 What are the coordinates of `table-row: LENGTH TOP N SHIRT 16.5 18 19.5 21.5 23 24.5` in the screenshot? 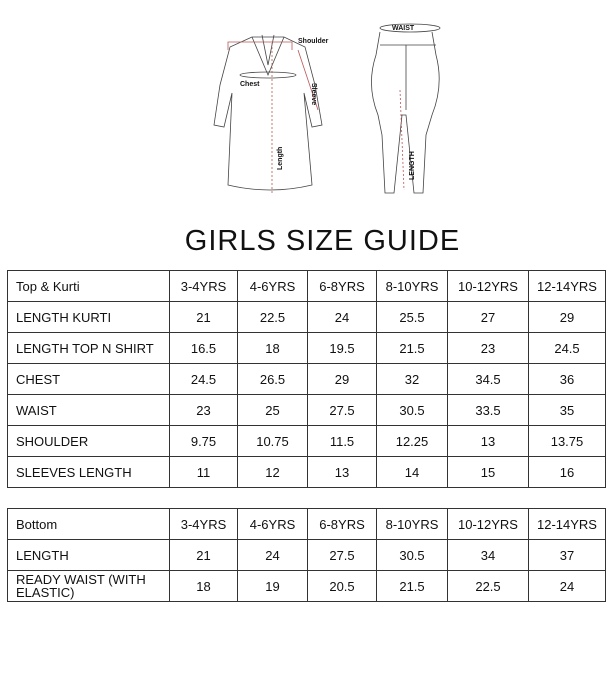 It's located at (306, 348).